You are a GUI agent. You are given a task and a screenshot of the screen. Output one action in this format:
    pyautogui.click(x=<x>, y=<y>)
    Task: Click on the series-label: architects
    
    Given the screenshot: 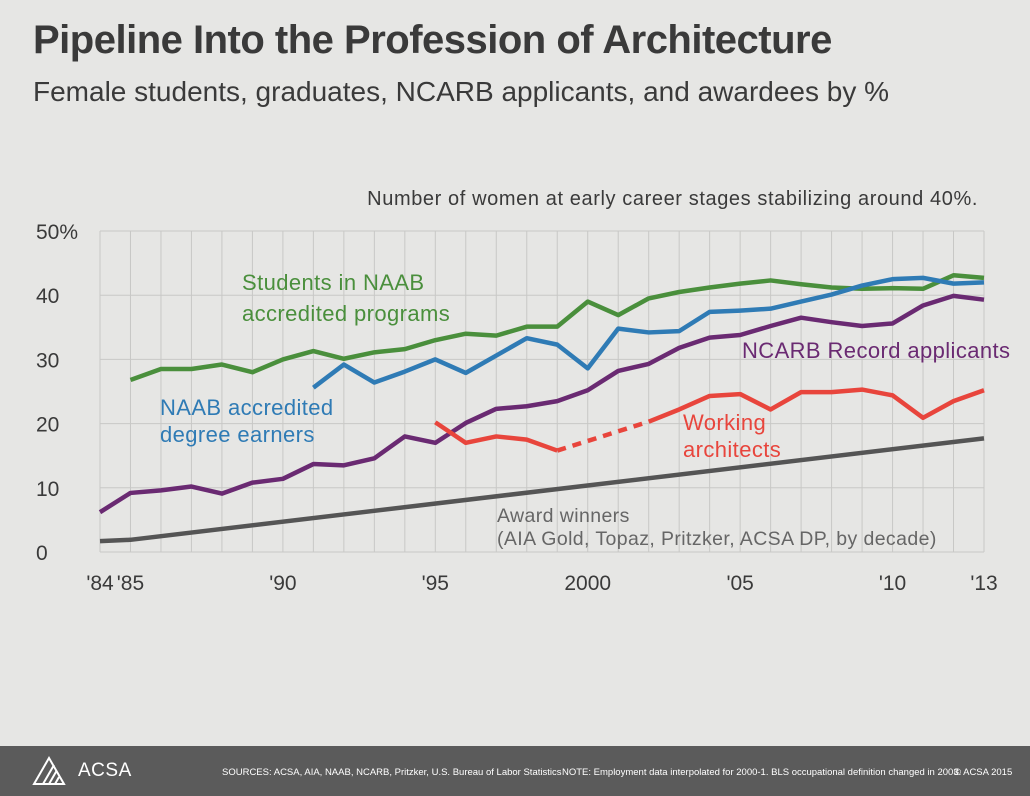 What is the action you would take?
    pyautogui.click(x=732, y=449)
    